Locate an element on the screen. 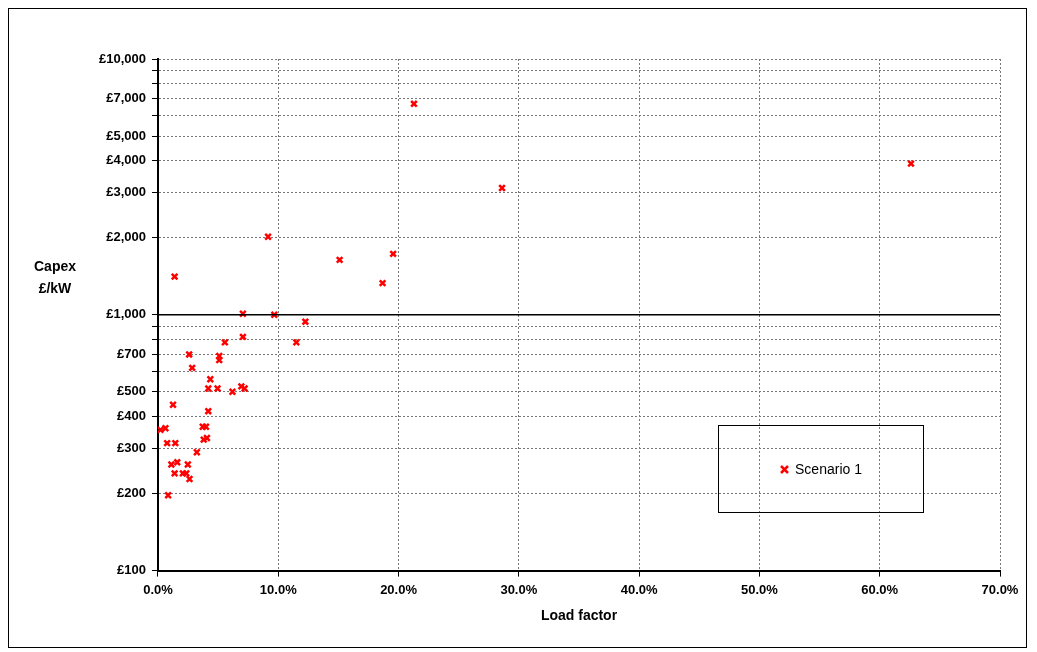  x-tick-label: 10.0% is located at coordinates (278, 589).